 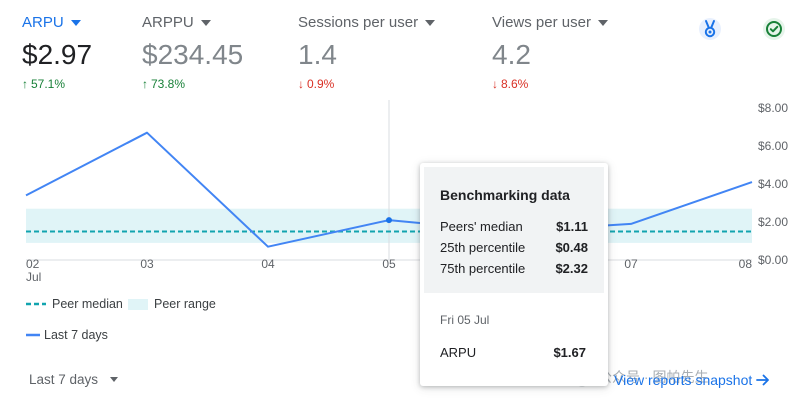 I want to click on metric-views-value: 4.2, so click(x=511, y=54).